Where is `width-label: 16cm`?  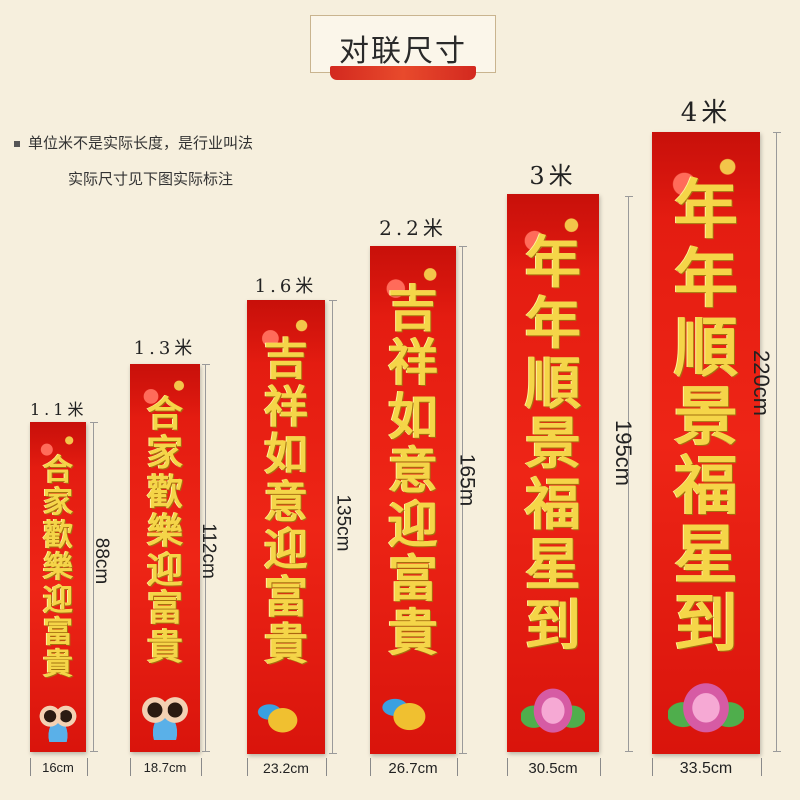
width-label: 16cm is located at coordinates (58, 767).